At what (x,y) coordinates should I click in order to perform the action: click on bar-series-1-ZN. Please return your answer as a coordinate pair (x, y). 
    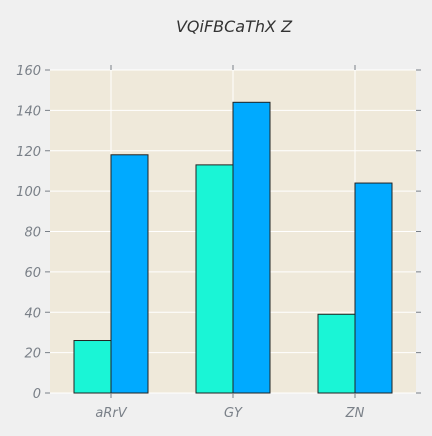
    Looking at the image, I should click on (336, 353).